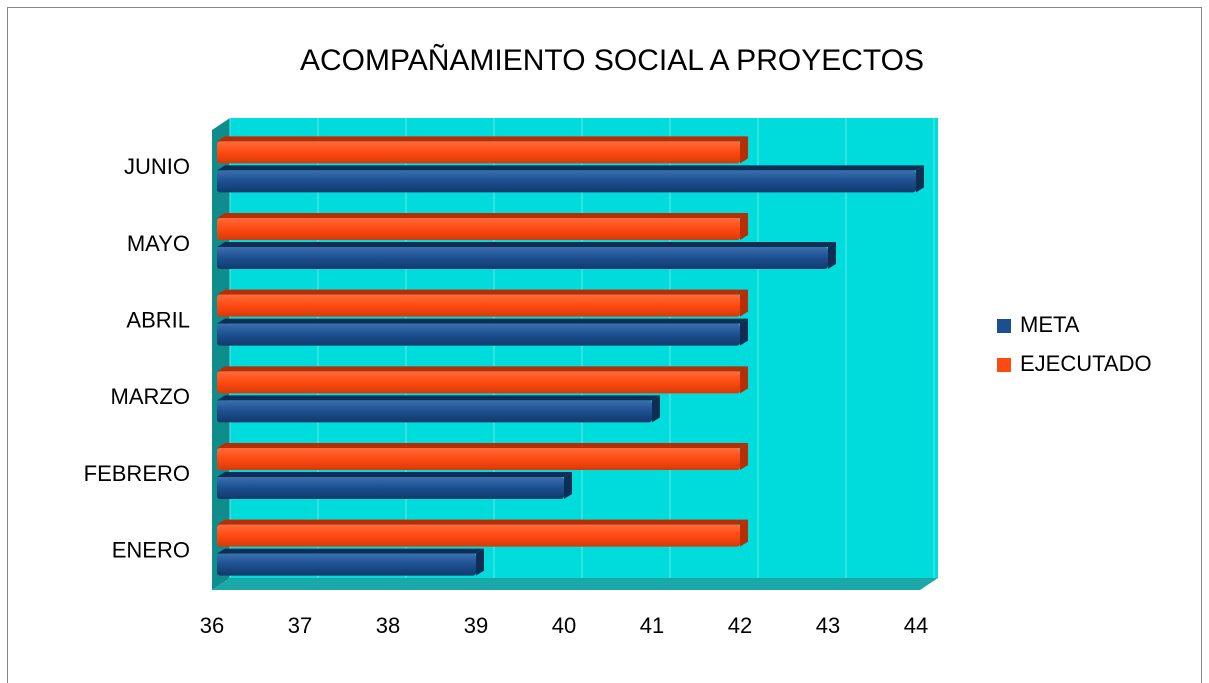 The image size is (1209, 683). Describe the element at coordinates (612, 60) in the screenshot. I see `chart-title: ACOMPAÑAMIENTO SOCIAL A PROYECTOS` at that location.